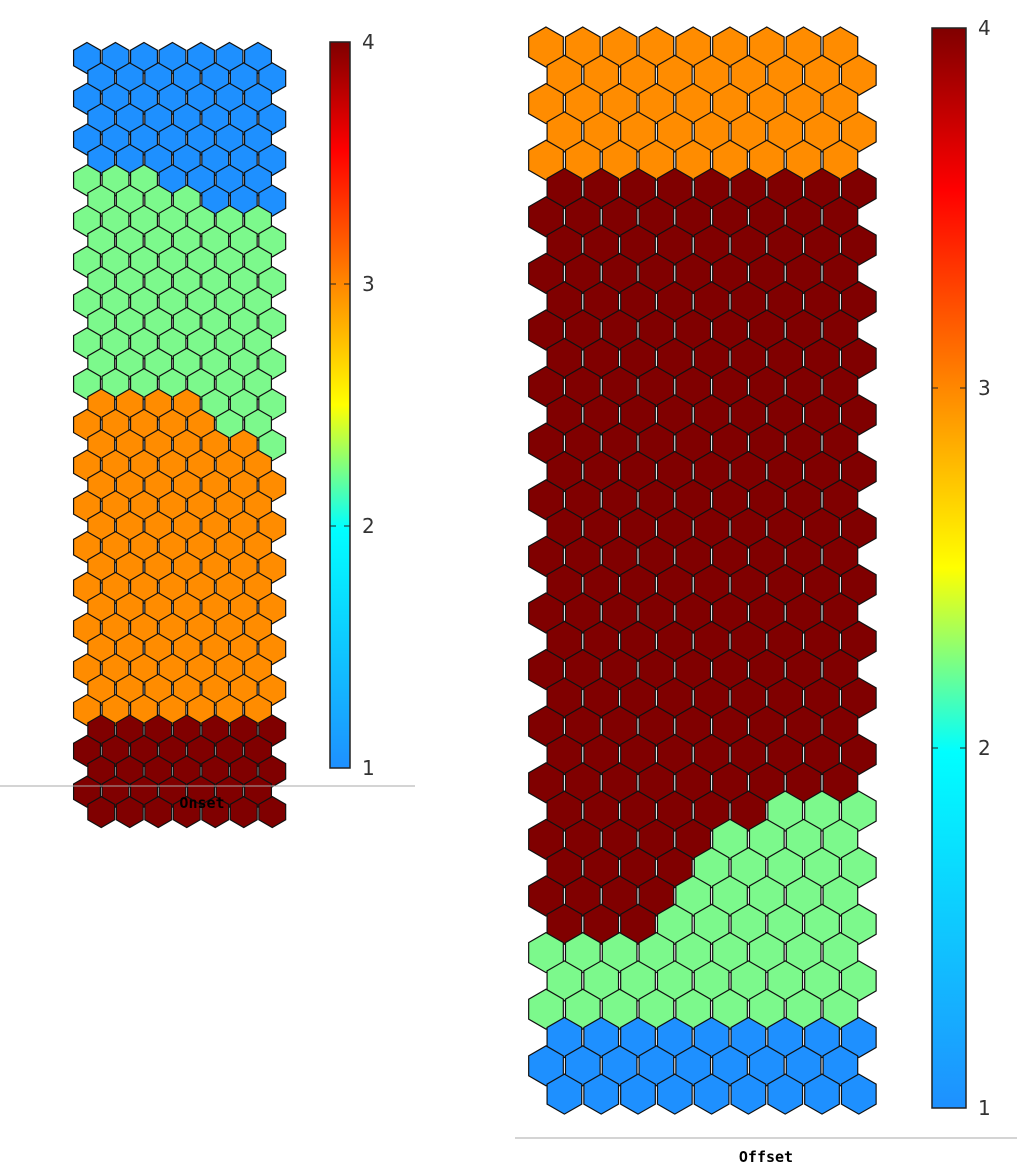  What do you see at coordinates (949, 568) in the screenshot?
I see `offset-colorbar-gradient` at bounding box center [949, 568].